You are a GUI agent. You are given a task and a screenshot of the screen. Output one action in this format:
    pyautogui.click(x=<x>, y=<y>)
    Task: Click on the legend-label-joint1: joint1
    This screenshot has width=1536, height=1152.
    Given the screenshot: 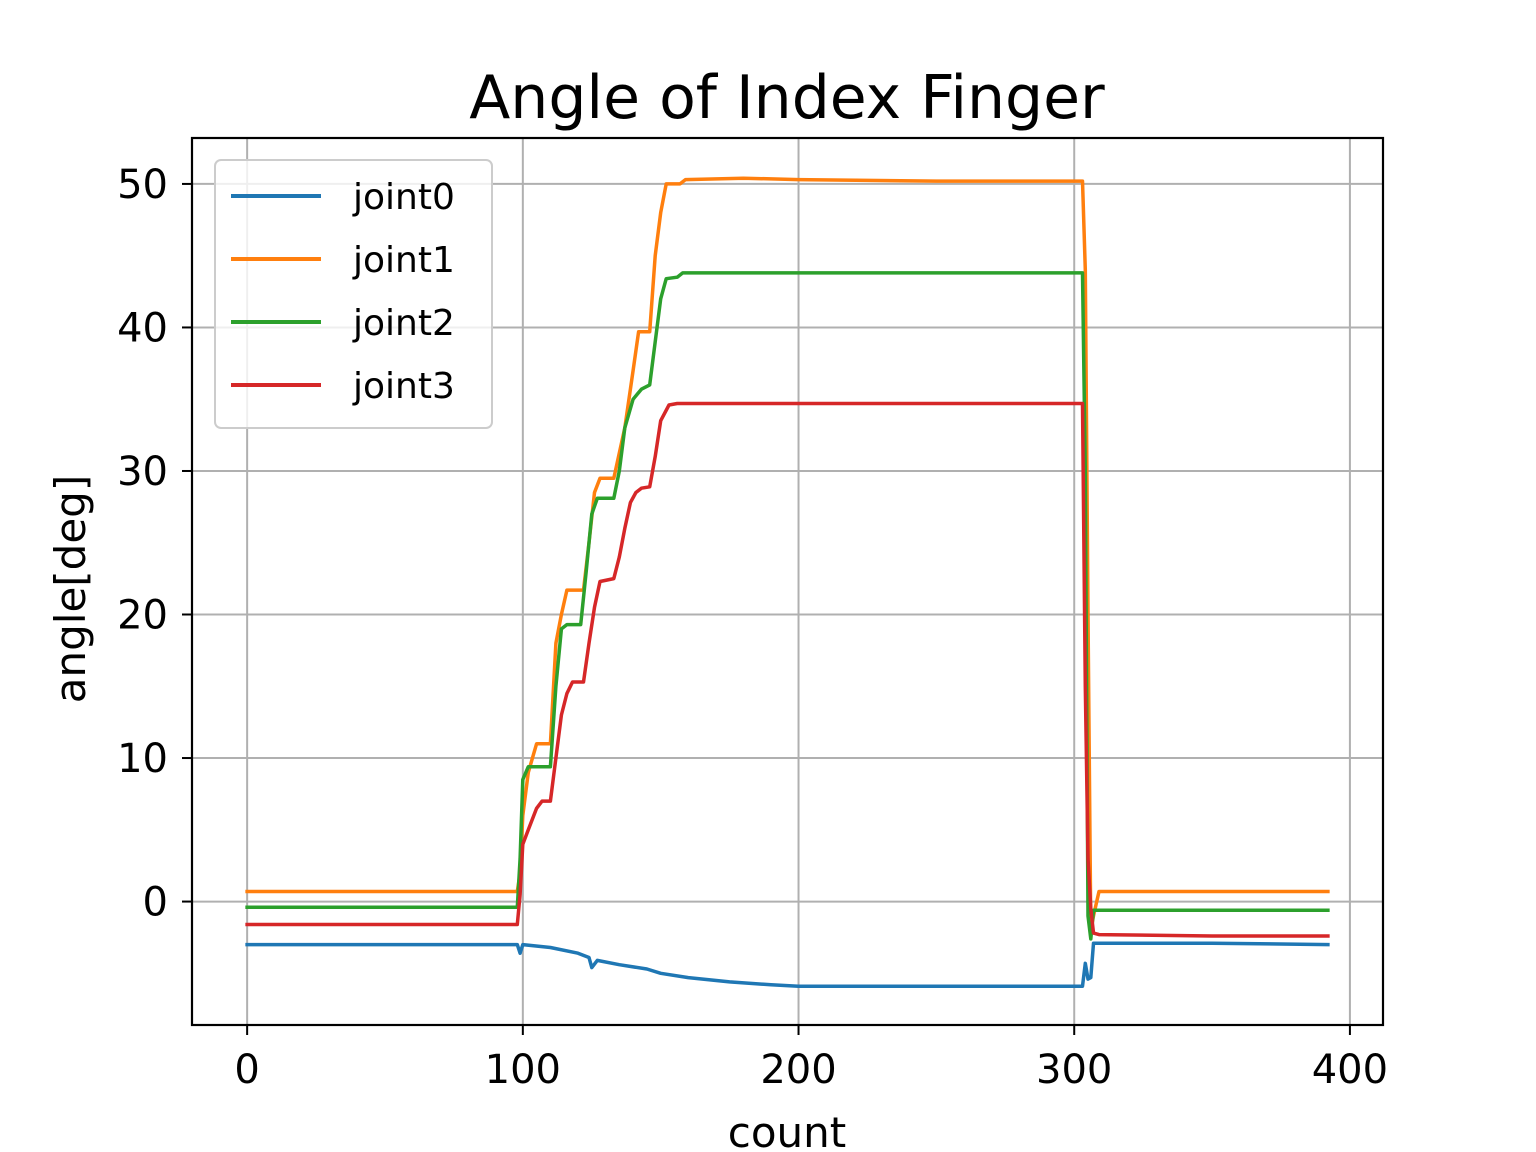 What is the action you would take?
    pyautogui.click(x=403, y=260)
    